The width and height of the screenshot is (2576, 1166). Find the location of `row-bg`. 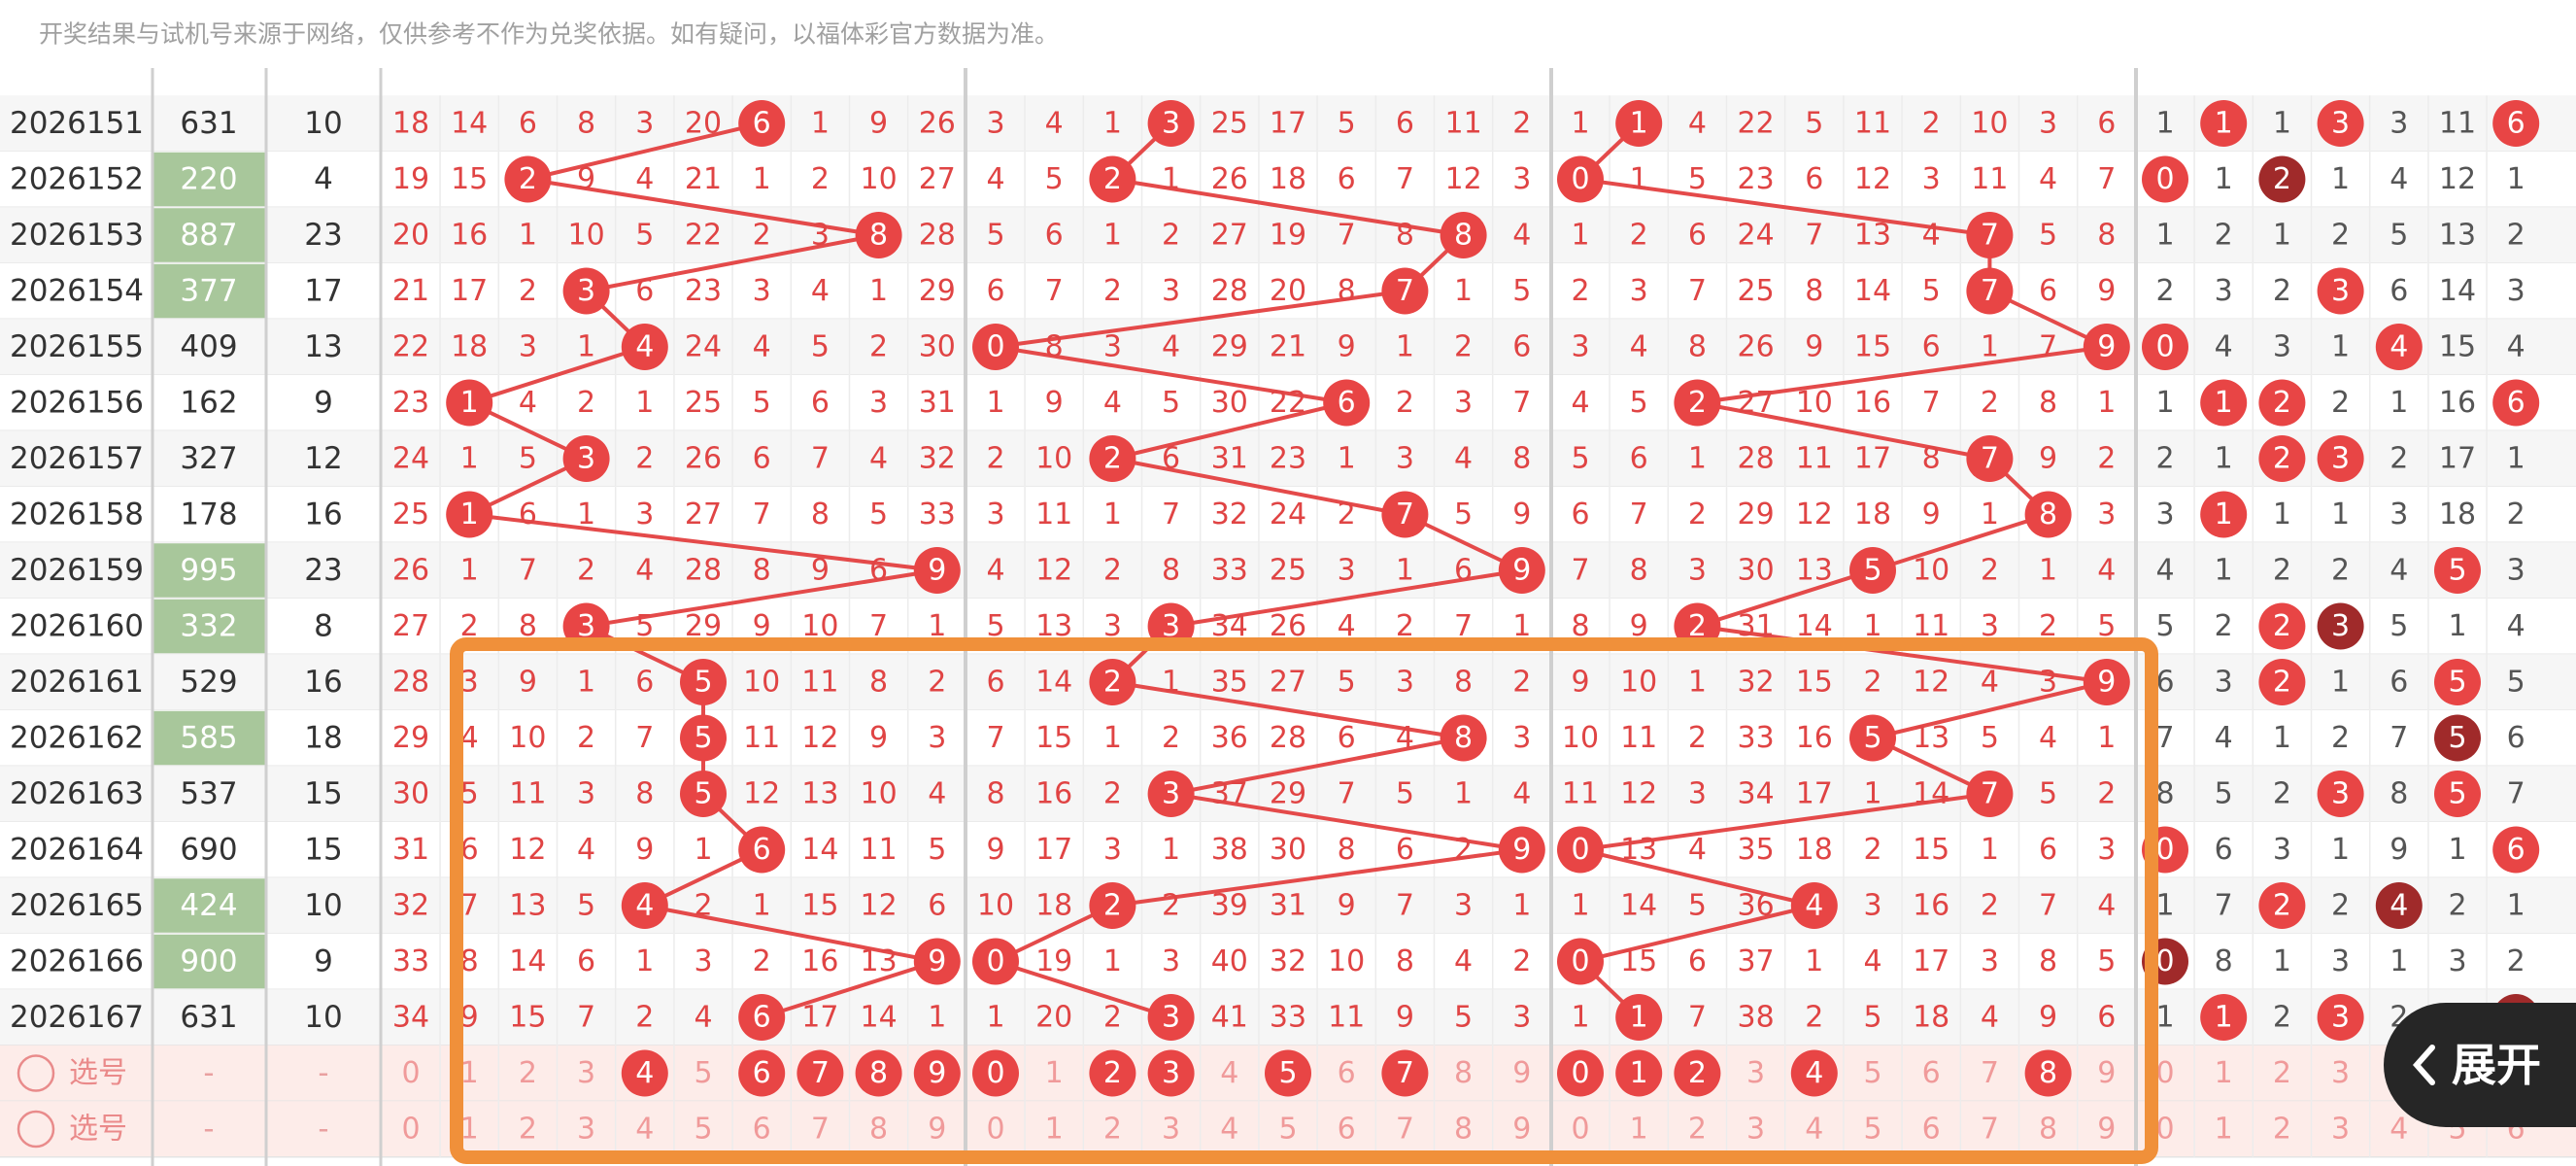

row-bg is located at coordinates (1288, 291).